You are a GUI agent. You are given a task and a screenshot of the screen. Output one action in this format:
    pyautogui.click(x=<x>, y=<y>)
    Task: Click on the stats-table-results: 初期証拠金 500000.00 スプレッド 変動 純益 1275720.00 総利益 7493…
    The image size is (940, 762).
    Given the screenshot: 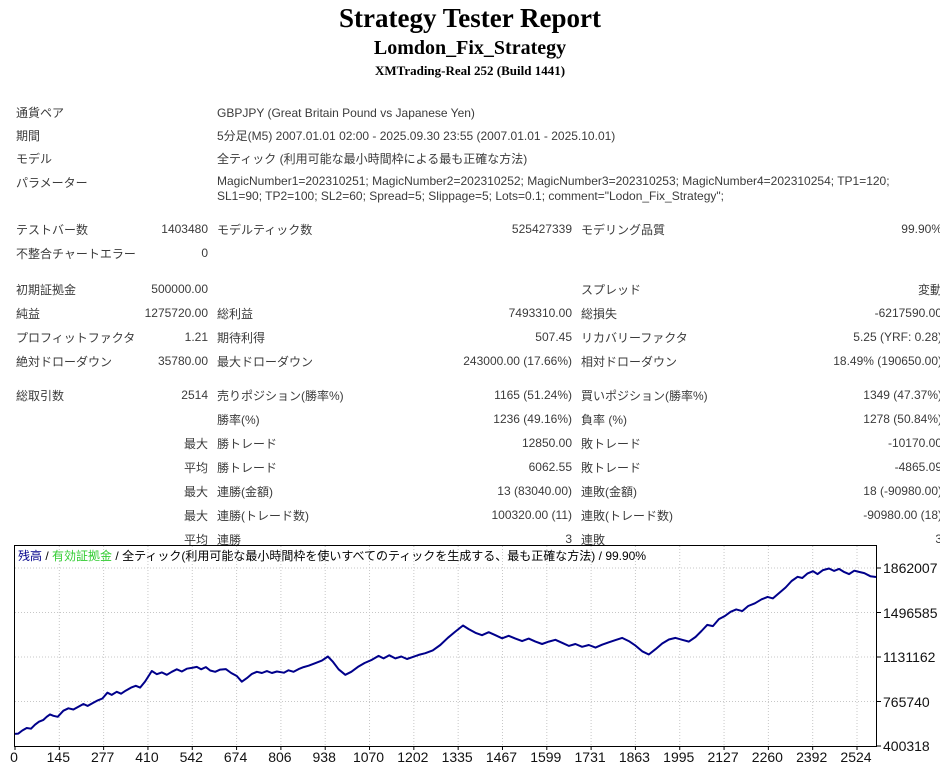 What is the action you would take?
    pyautogui.click(x=478, y=325)
    